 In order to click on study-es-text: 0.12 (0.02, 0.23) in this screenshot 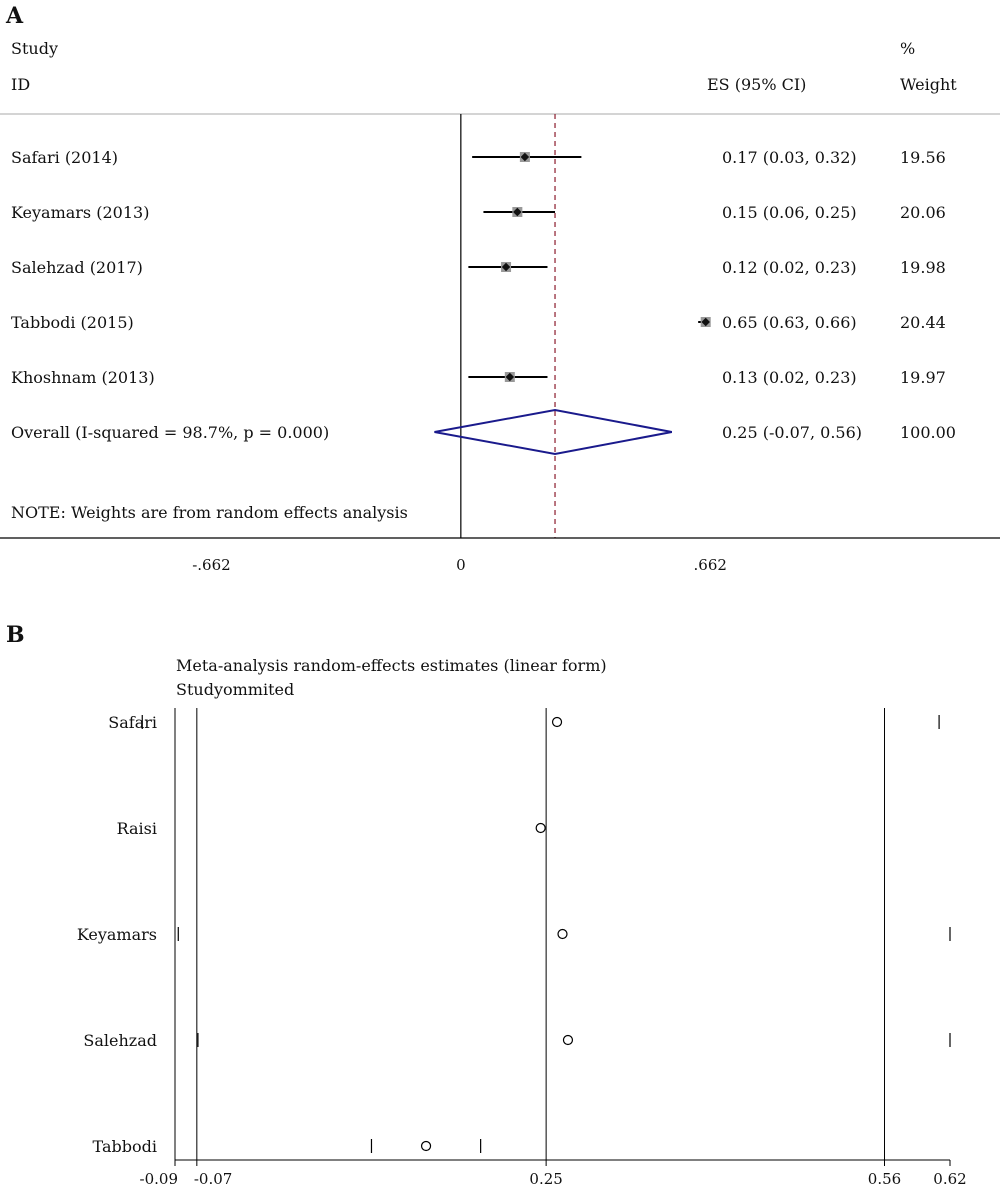, I will do `click(789, 267)`.